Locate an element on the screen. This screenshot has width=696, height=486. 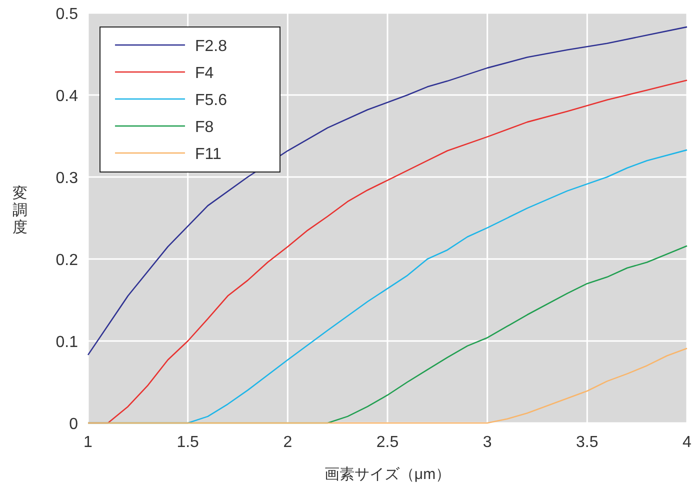
x-tick: 1 is located at coordinates (88, 442).